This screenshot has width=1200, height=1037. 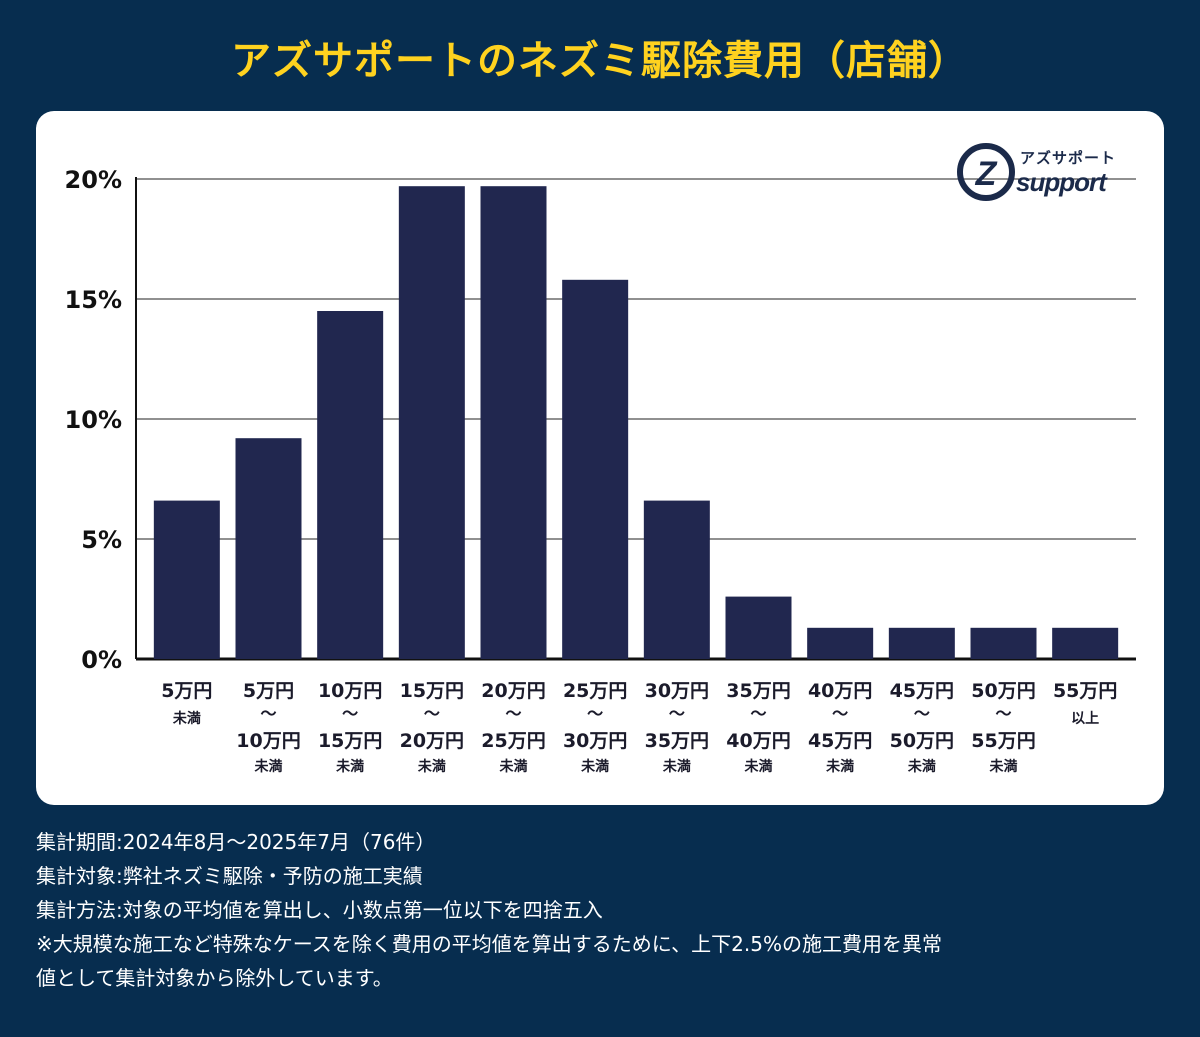 What do you see at coordinates (1003, 741) in the screenshot?
I see `x-tick-label-upper: 55万円` at bounding box center [1003, 741].